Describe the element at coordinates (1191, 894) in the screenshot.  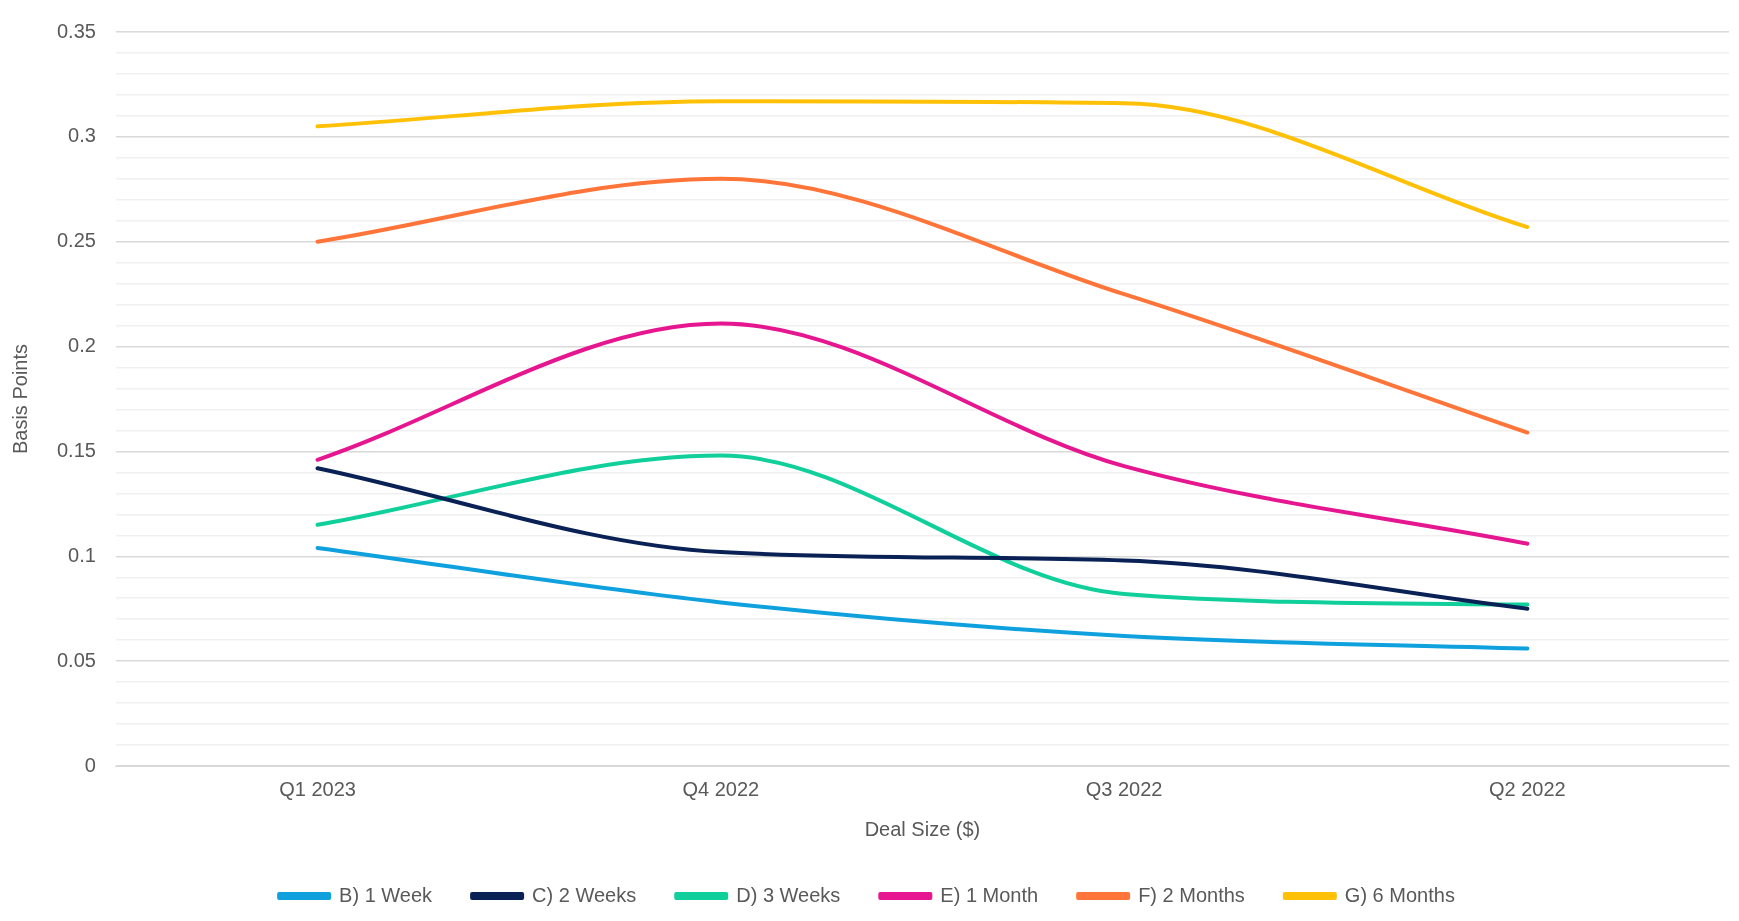
I see `legend-label: F) 2 Months` at that location.